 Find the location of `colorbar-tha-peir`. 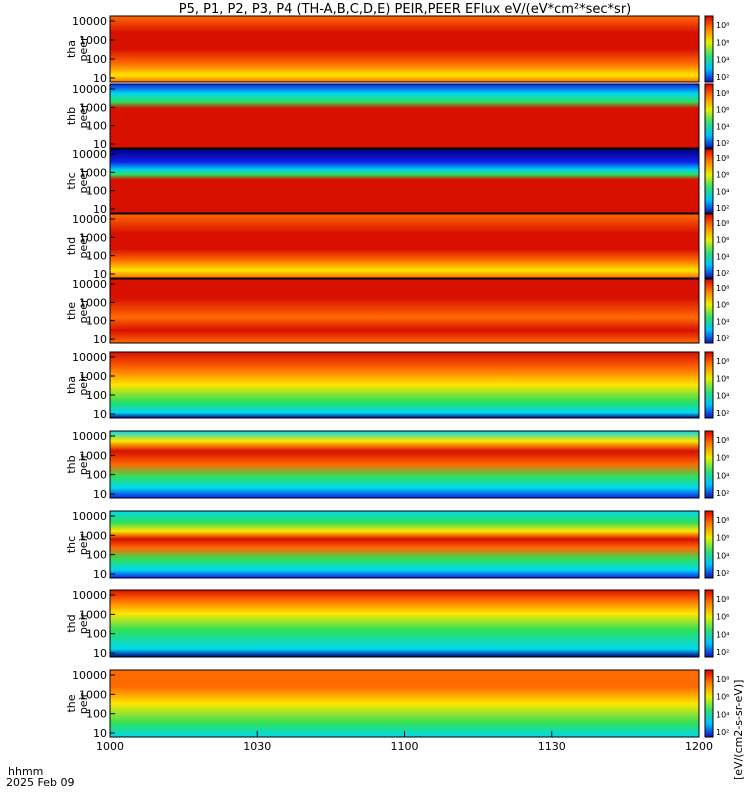

colorbar-tha-peir is located at coordinates (709, 385).